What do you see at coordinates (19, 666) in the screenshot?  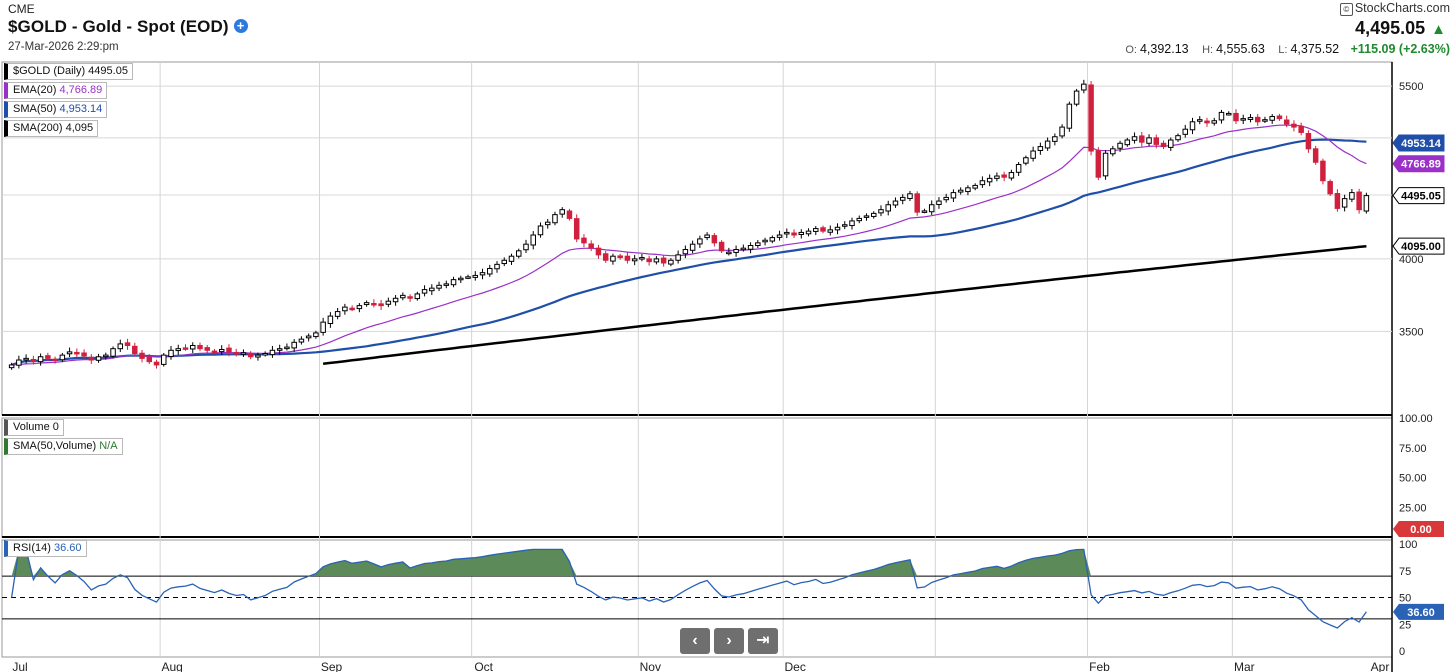 I see `x-tick-label: Jul` at bounding box center [19, 666].